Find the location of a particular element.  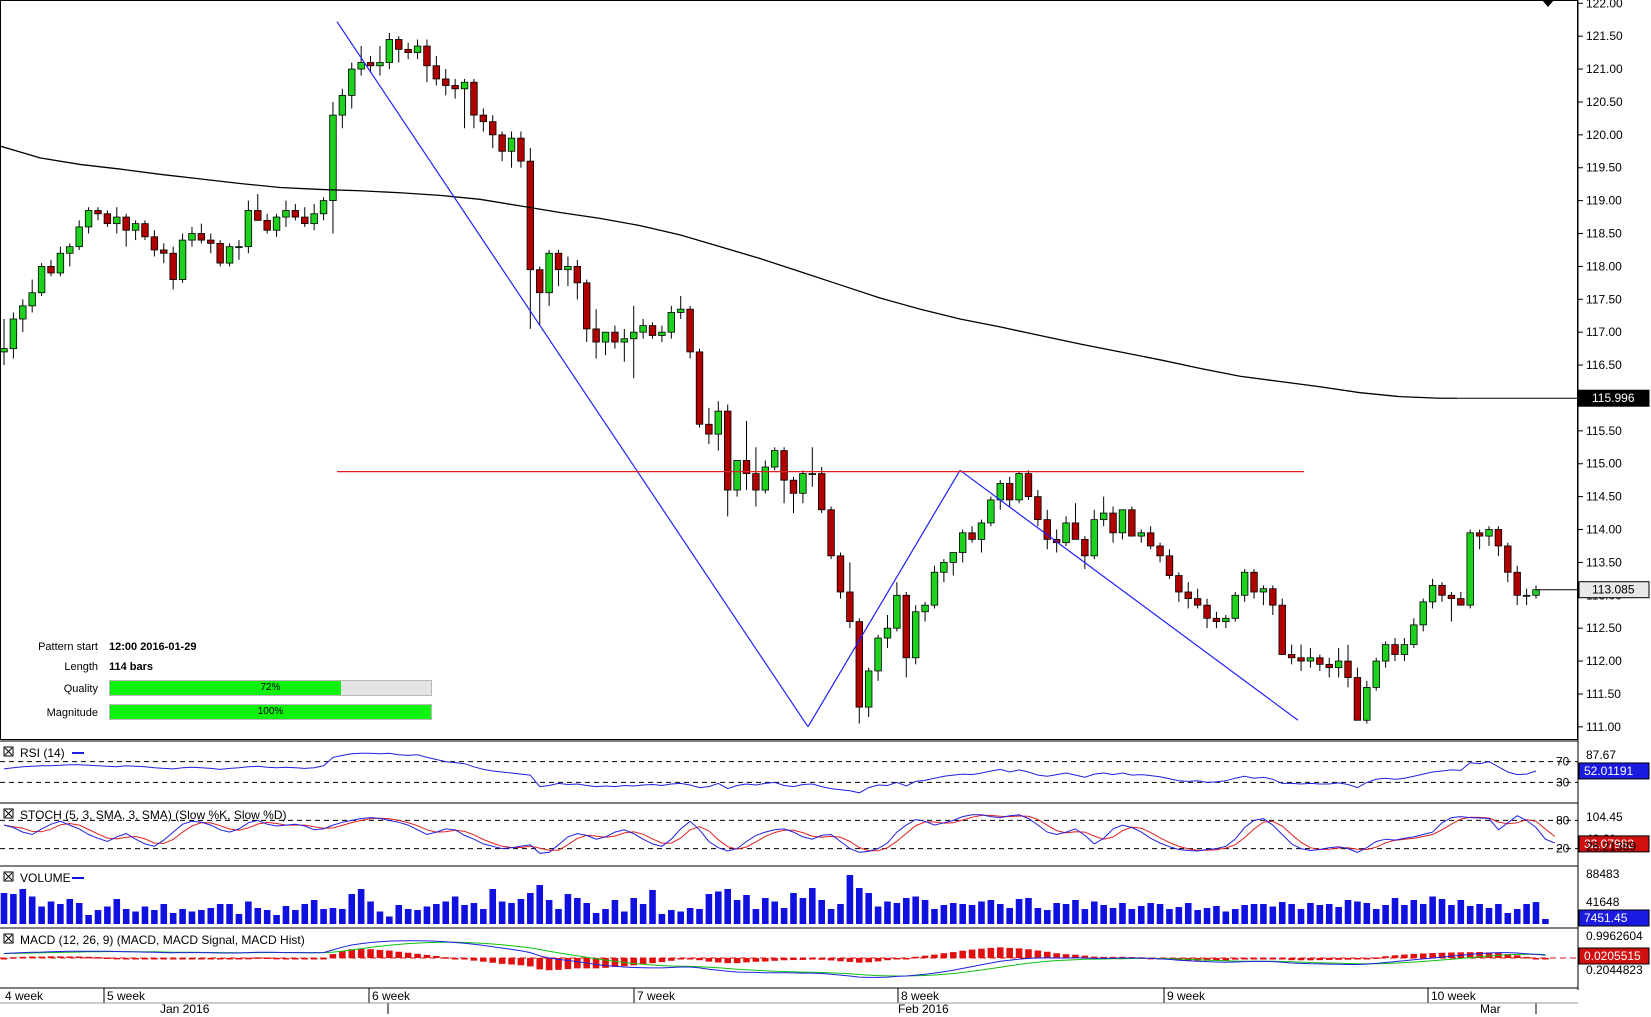

rsi-level-label: 70 is located at coordinates (1563, 762).